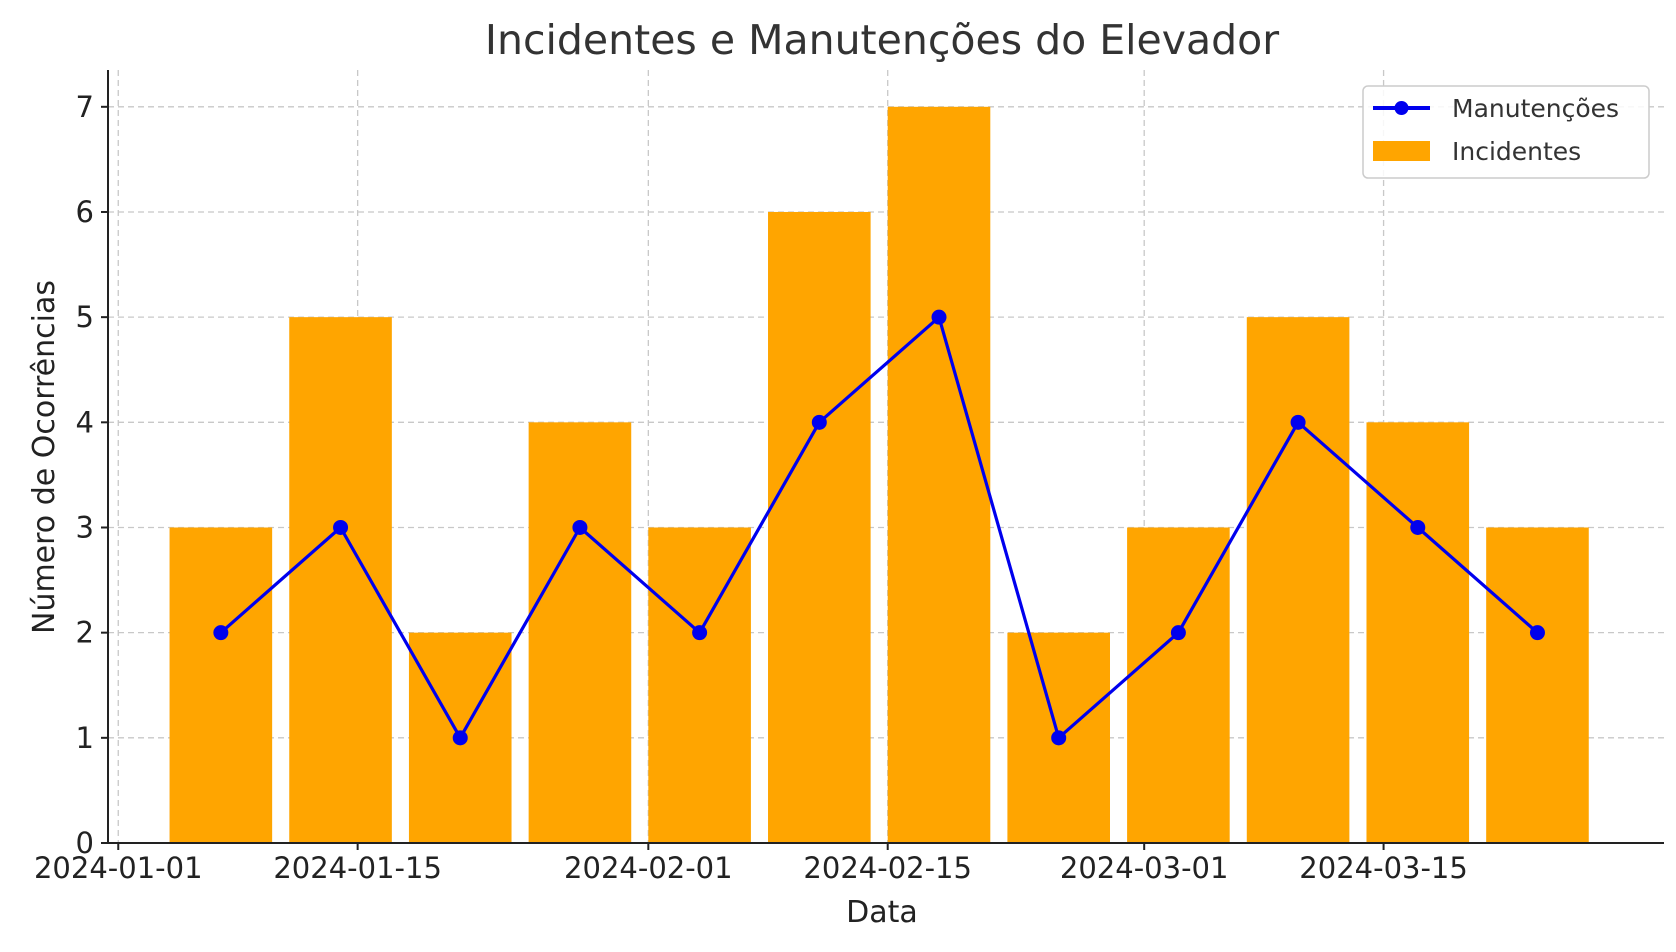  I want to click on x-tick-label: 2024-02-01, so click(648, 868).